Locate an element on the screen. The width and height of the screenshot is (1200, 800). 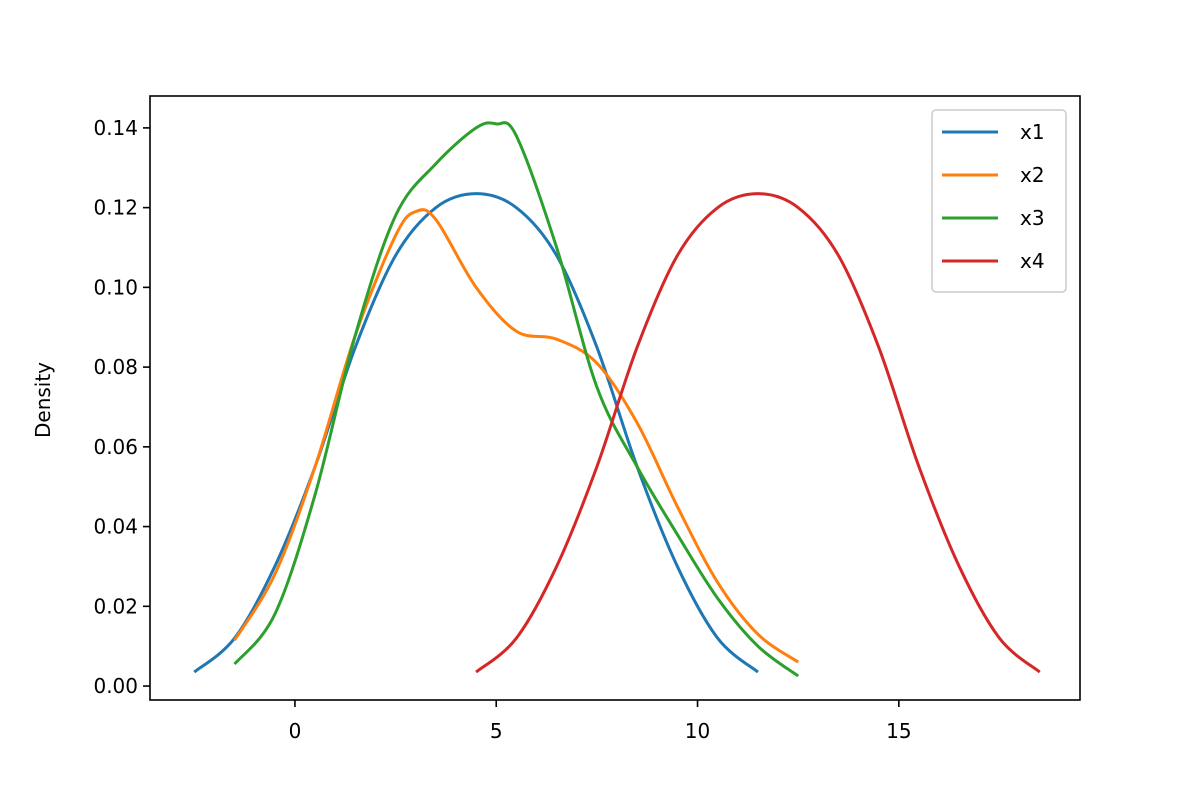
y-tick-label: 0.06 is located at coordinates (115, 447).